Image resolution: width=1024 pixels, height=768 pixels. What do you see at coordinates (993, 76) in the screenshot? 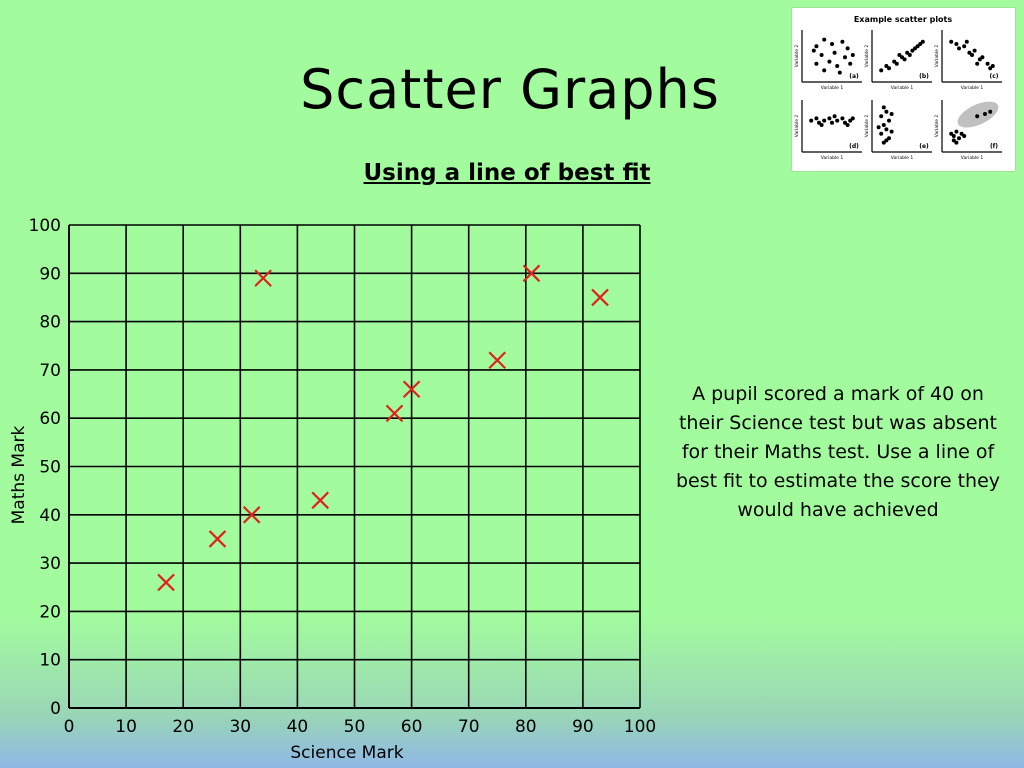
I see `panel-label: (c)` at bounding box center [993, 76].